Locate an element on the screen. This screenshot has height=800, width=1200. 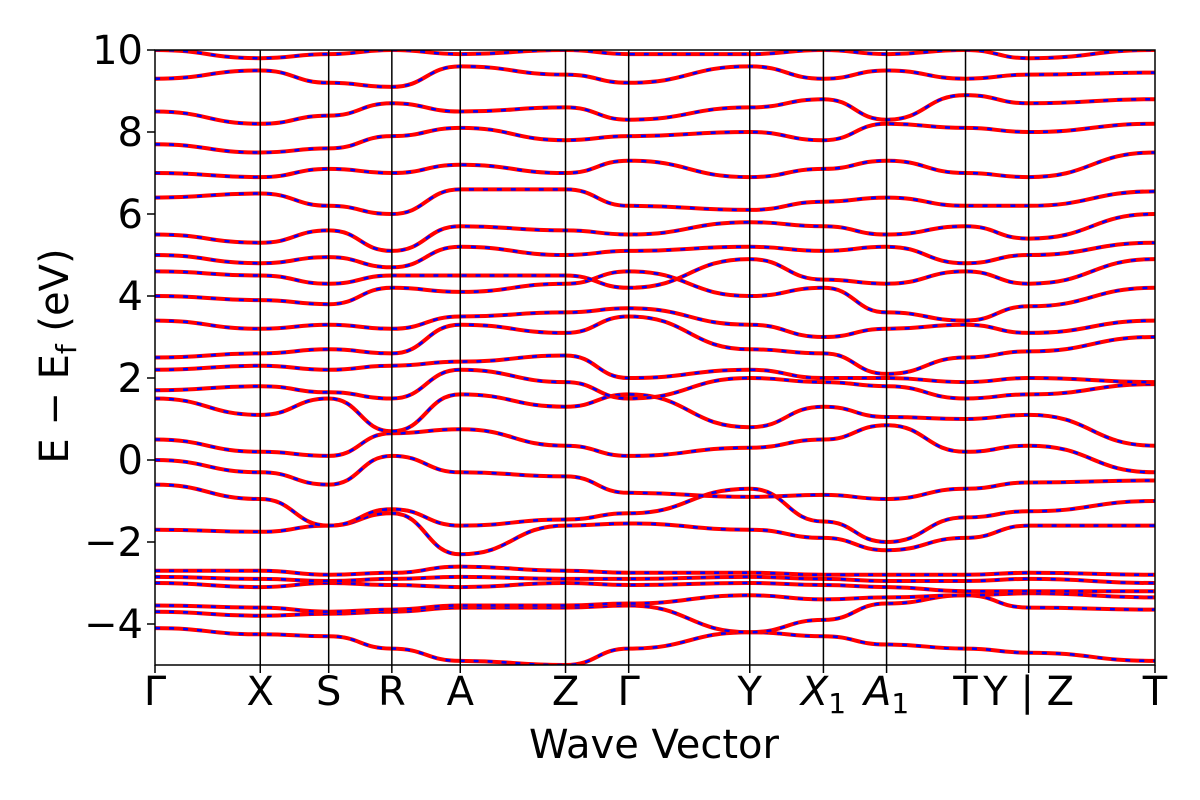
x-axis-title: Wave Vector is located at coordinates (654, 745).